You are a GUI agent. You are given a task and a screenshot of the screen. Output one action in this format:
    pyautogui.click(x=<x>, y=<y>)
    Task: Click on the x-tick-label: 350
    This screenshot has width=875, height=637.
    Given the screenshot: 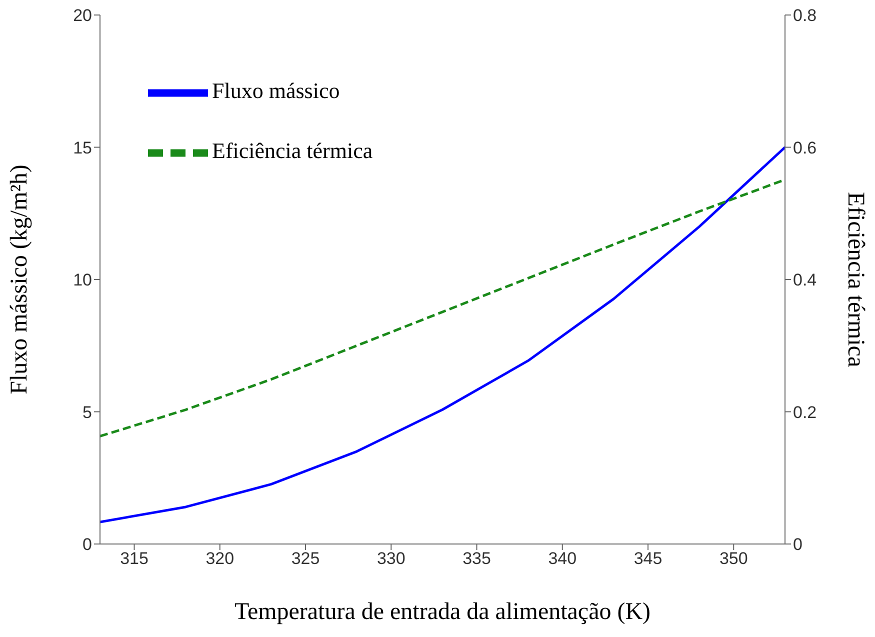 What is the action you would take?
    pyautogui.click(x=733, y=558)
    